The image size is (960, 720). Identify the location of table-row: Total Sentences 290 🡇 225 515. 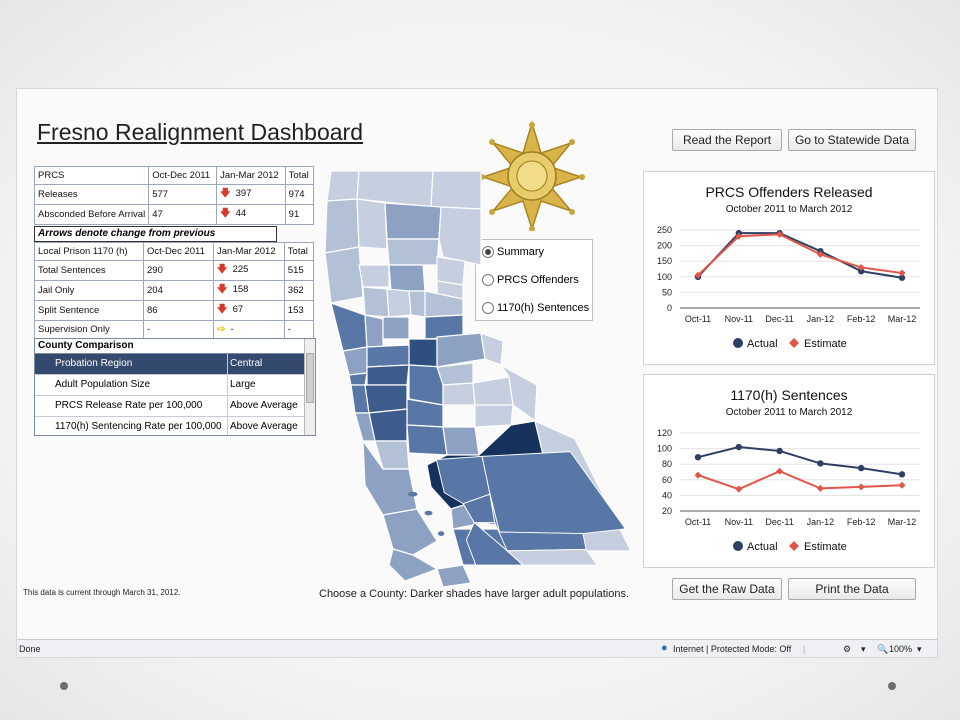
(174, 270).